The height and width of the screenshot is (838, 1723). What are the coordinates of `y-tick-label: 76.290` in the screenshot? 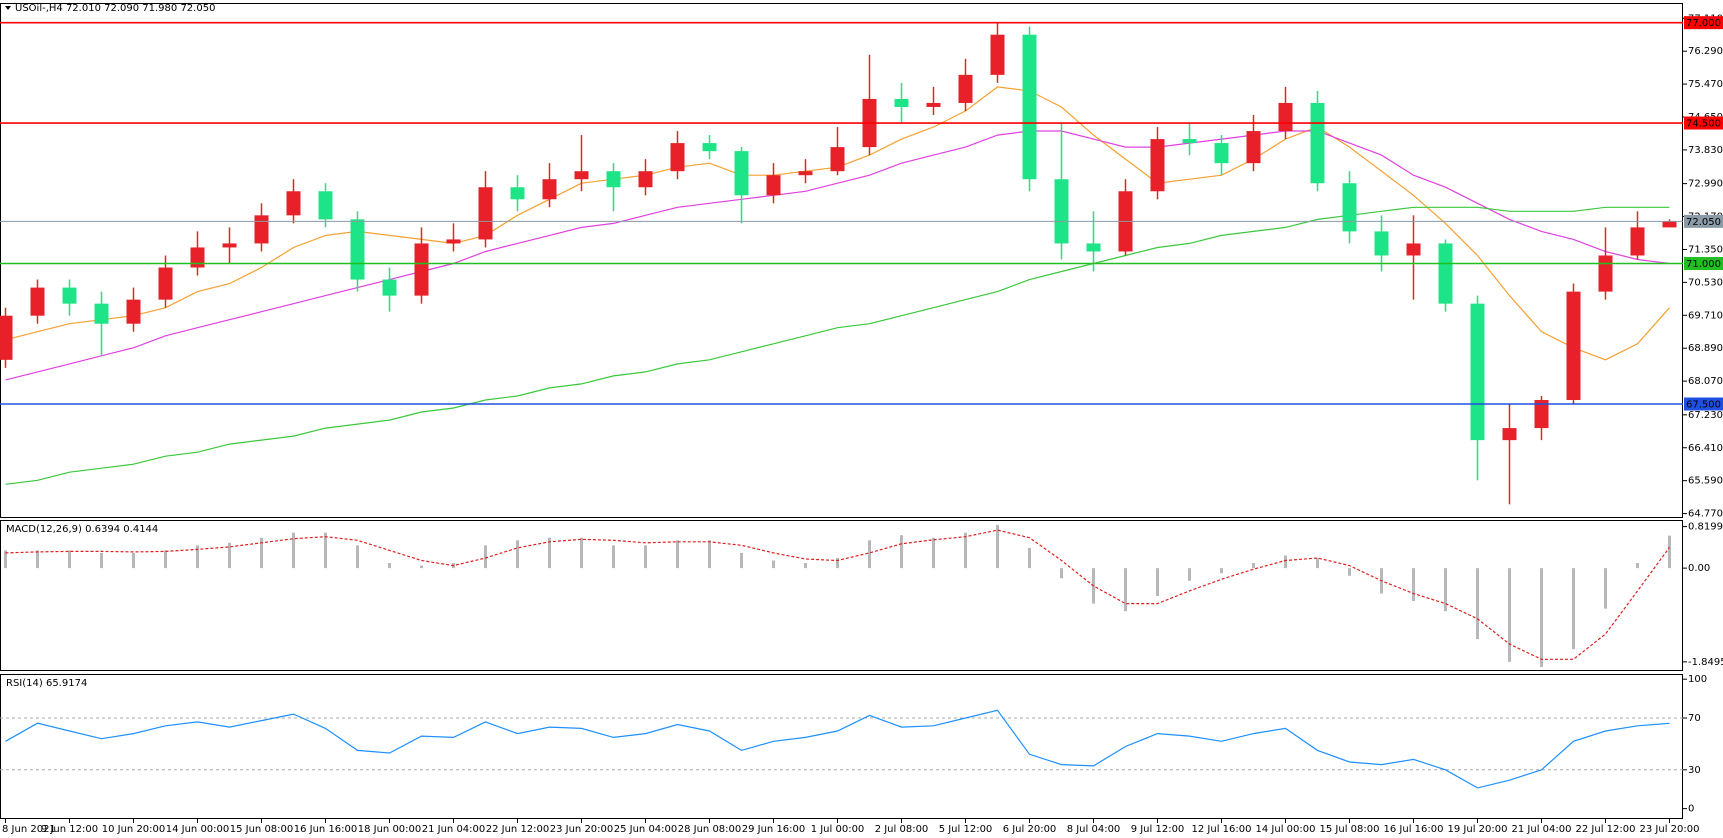 It's located at (1705, 51).